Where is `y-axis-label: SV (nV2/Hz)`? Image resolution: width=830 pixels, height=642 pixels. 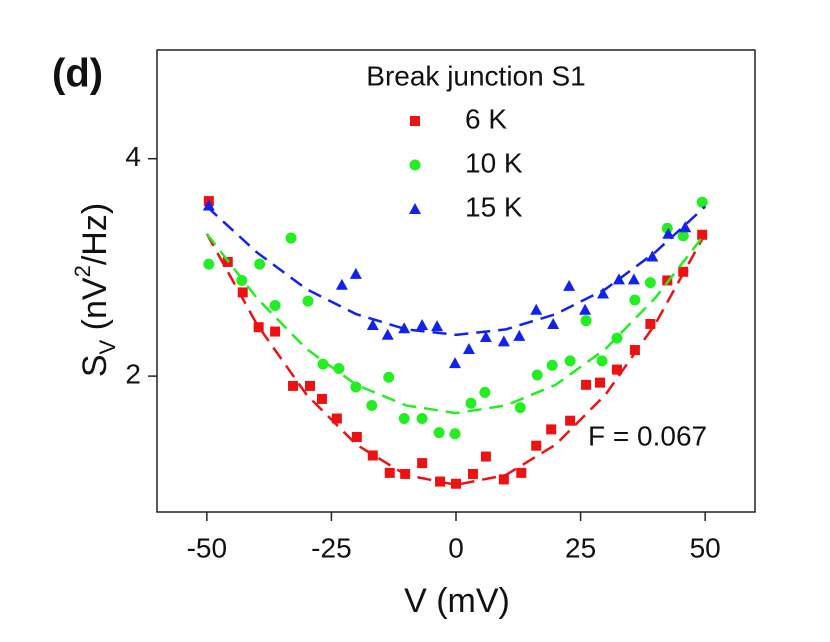
y-axis-label: SV (nV2/Hz) is located at coordinates (95, 290).